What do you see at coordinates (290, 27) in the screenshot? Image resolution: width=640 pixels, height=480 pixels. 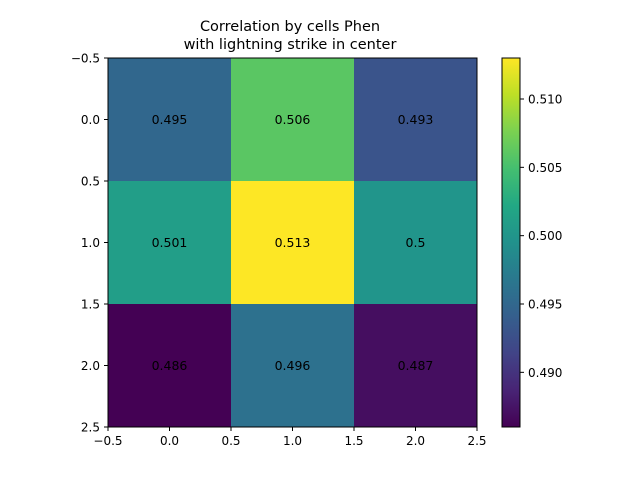 I see `chart-title-line: Correlation by cells Phen` at bounding box center [290, 27].